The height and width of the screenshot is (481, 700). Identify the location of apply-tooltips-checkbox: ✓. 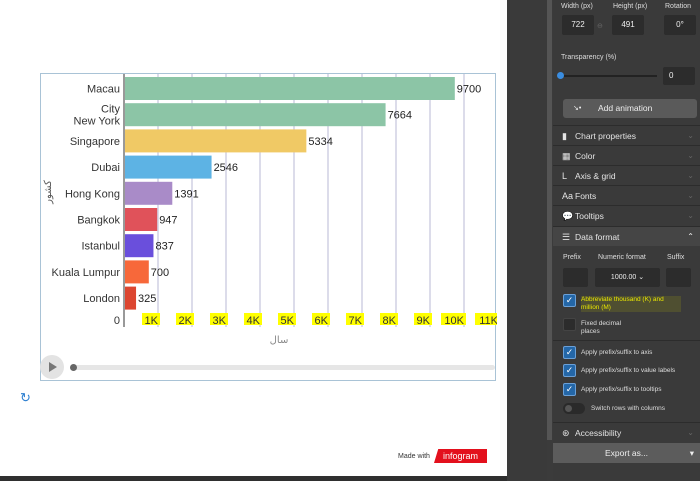
(569, 389).